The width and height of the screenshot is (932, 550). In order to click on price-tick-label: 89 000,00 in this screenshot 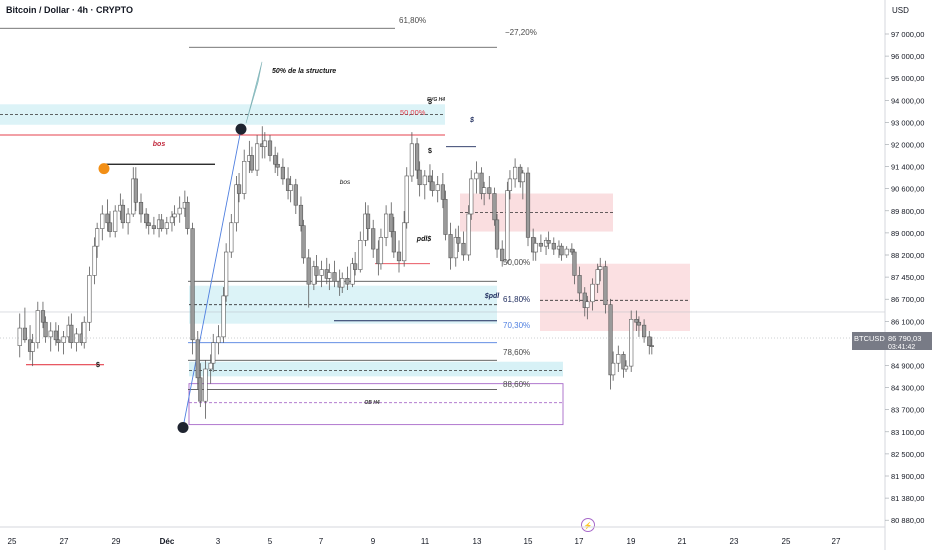, I will do `click(907, 233)`.